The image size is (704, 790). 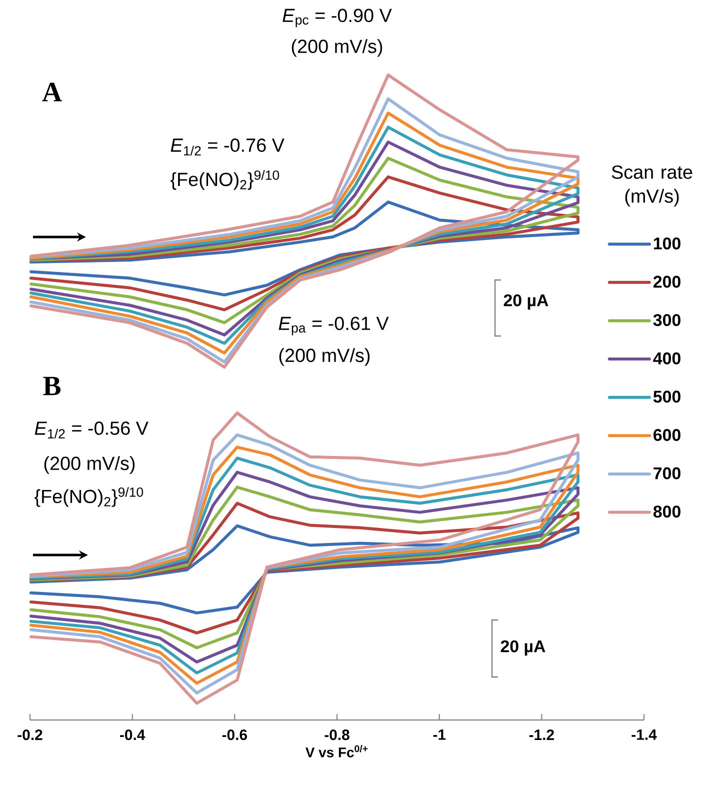 I want to click on text: E$_{pc}$ = -0.90 V, so click(x=337, y=18).